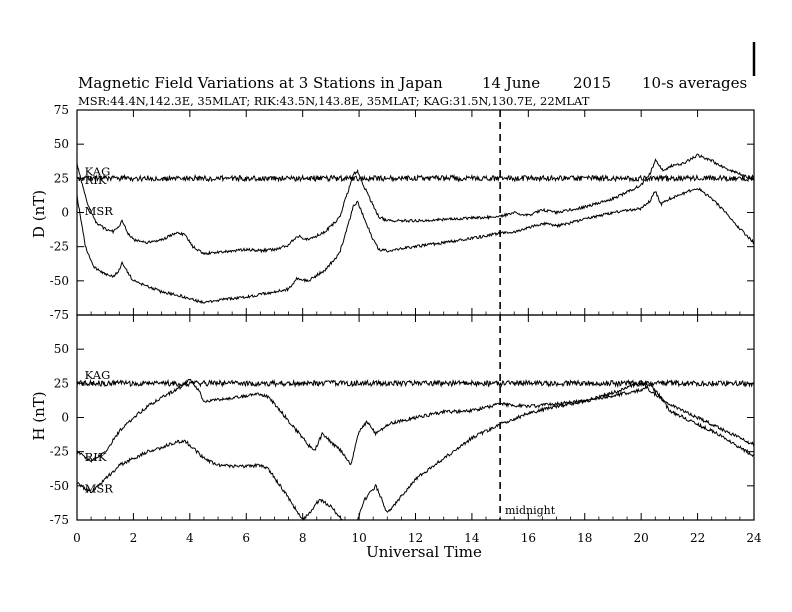 The height and width of the screenshot is (612, 792). Describe the element at coordinates (98, 375) in the screenshot. I see `h-panel-station-label-kag: KAG` at that location.